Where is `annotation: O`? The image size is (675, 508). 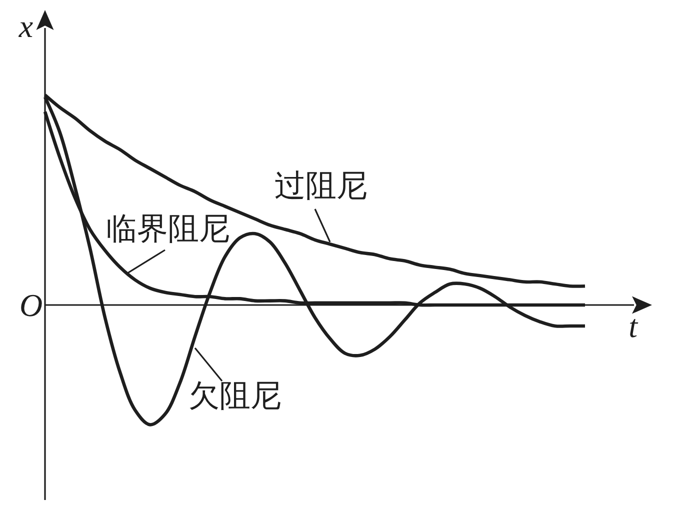
annotation: O is located at coordinates (31, 305).